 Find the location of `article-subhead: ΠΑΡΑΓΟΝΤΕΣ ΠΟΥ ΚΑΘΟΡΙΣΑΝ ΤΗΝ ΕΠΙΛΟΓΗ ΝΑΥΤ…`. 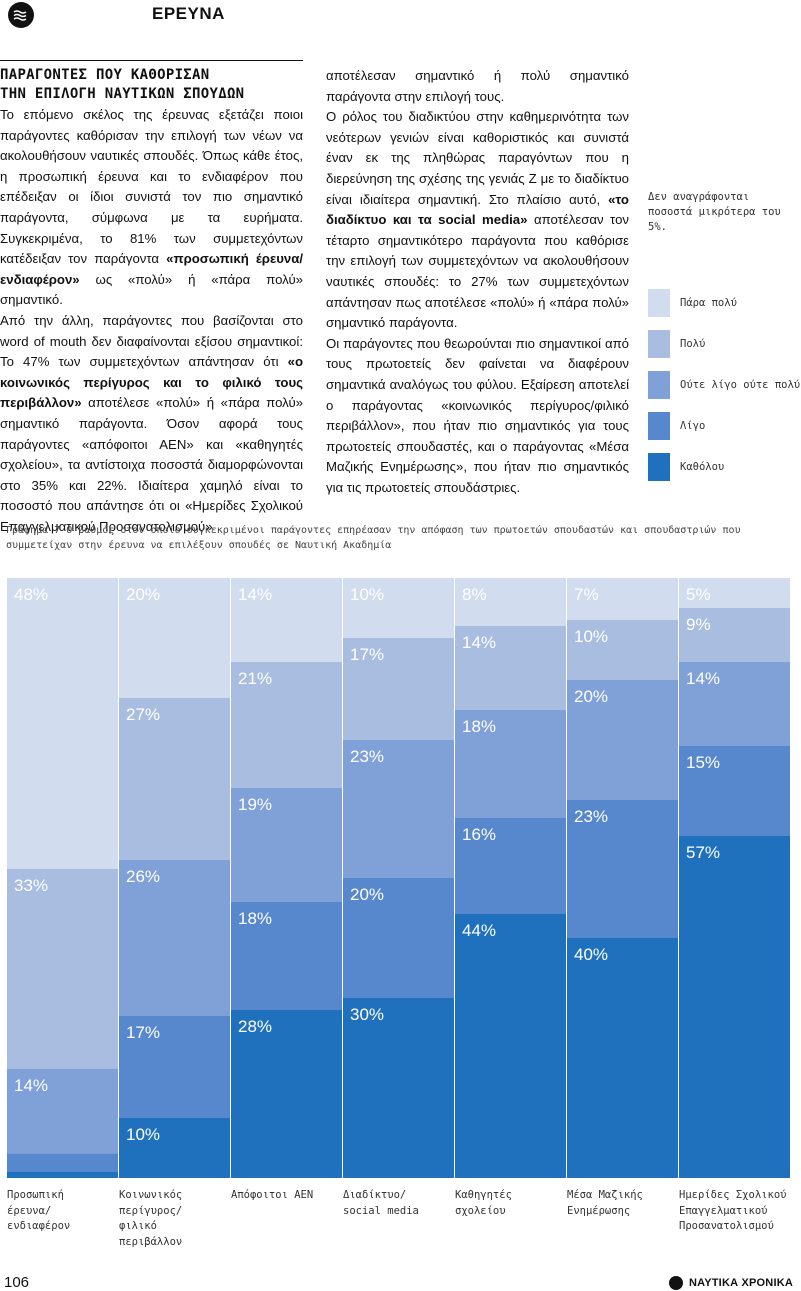

article-subhead: ΠΑΡΑΓΟΝΤΕΣ ΠΟΥ ΚΑΘΟΡΙΣΑΝ ΤΗΝ ΕΠΙΛΟΓΗ ΝΑΥΤ… is located at coordinates (122, 84).